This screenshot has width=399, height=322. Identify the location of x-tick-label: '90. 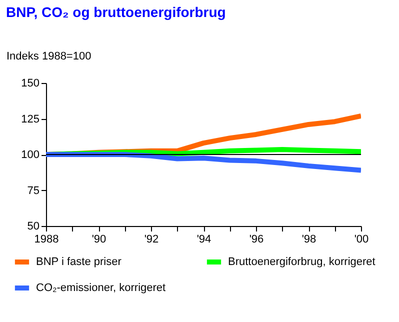
(99, 240).